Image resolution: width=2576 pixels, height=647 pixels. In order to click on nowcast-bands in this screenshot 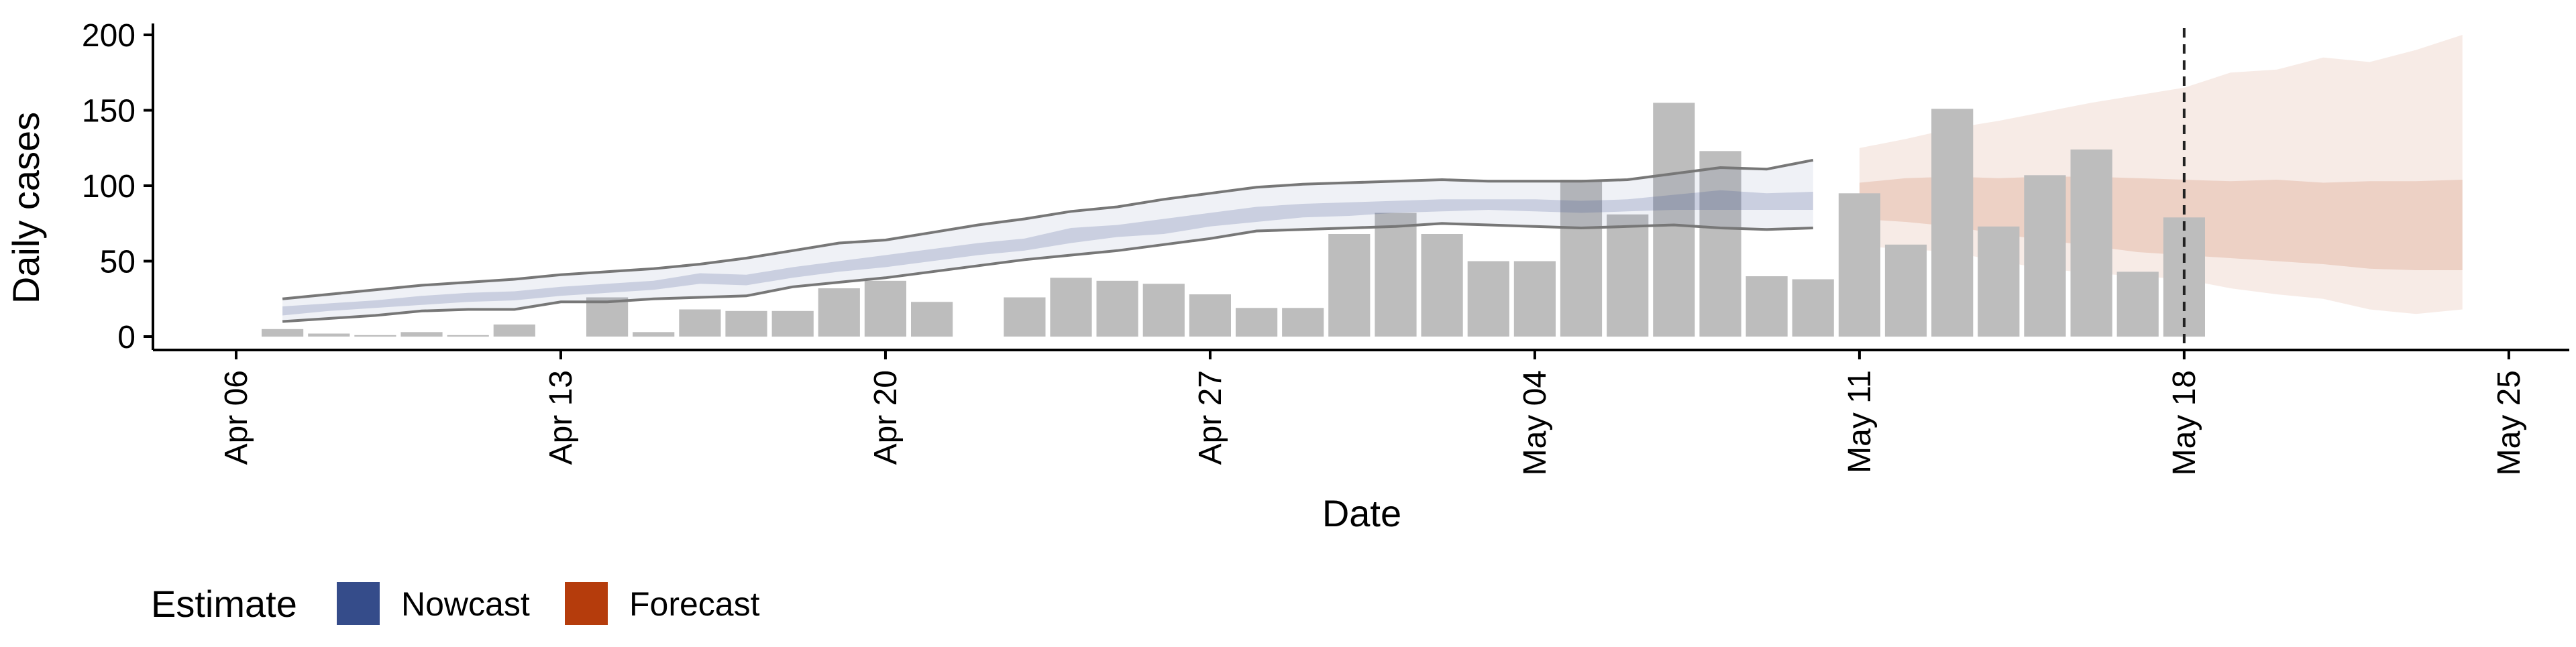, I will do `click(1047, 241)`.